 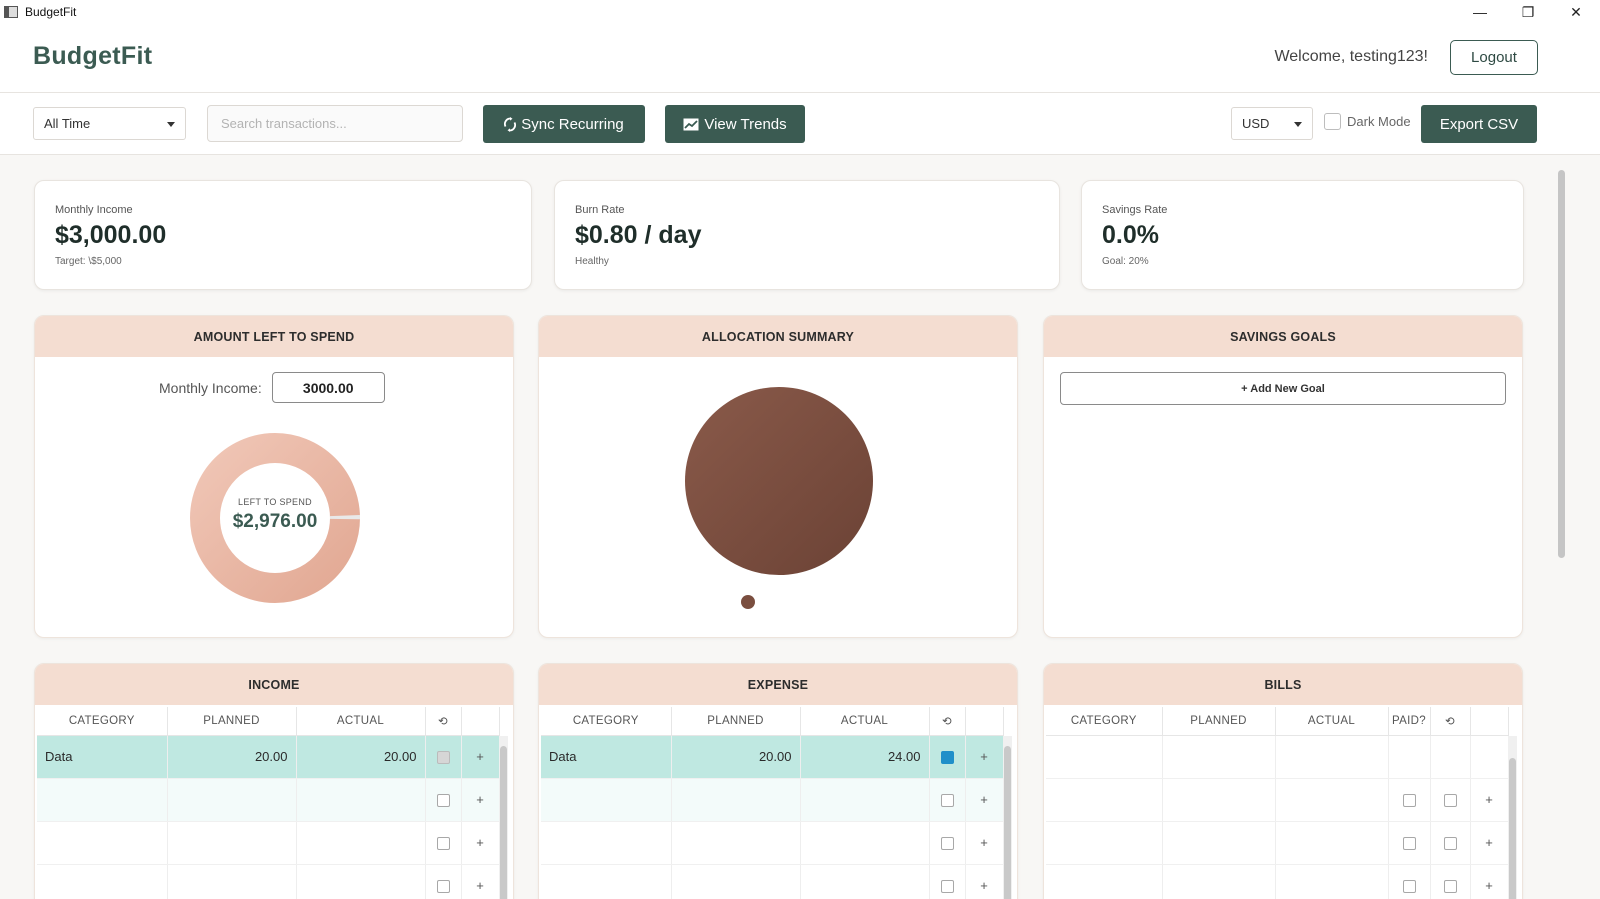 I want to click on window-title: BudgetFit, so click(x=51, y=12).